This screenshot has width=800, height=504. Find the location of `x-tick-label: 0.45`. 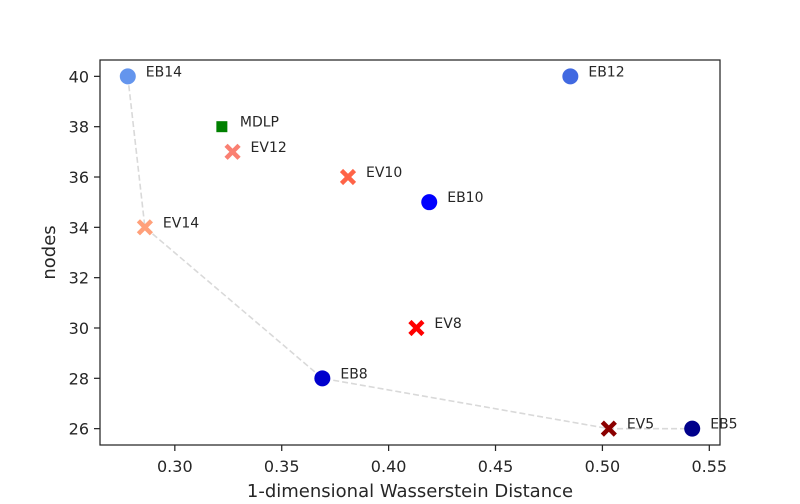

x-tick-label: 0.45 is located at coordinates (496, 466).